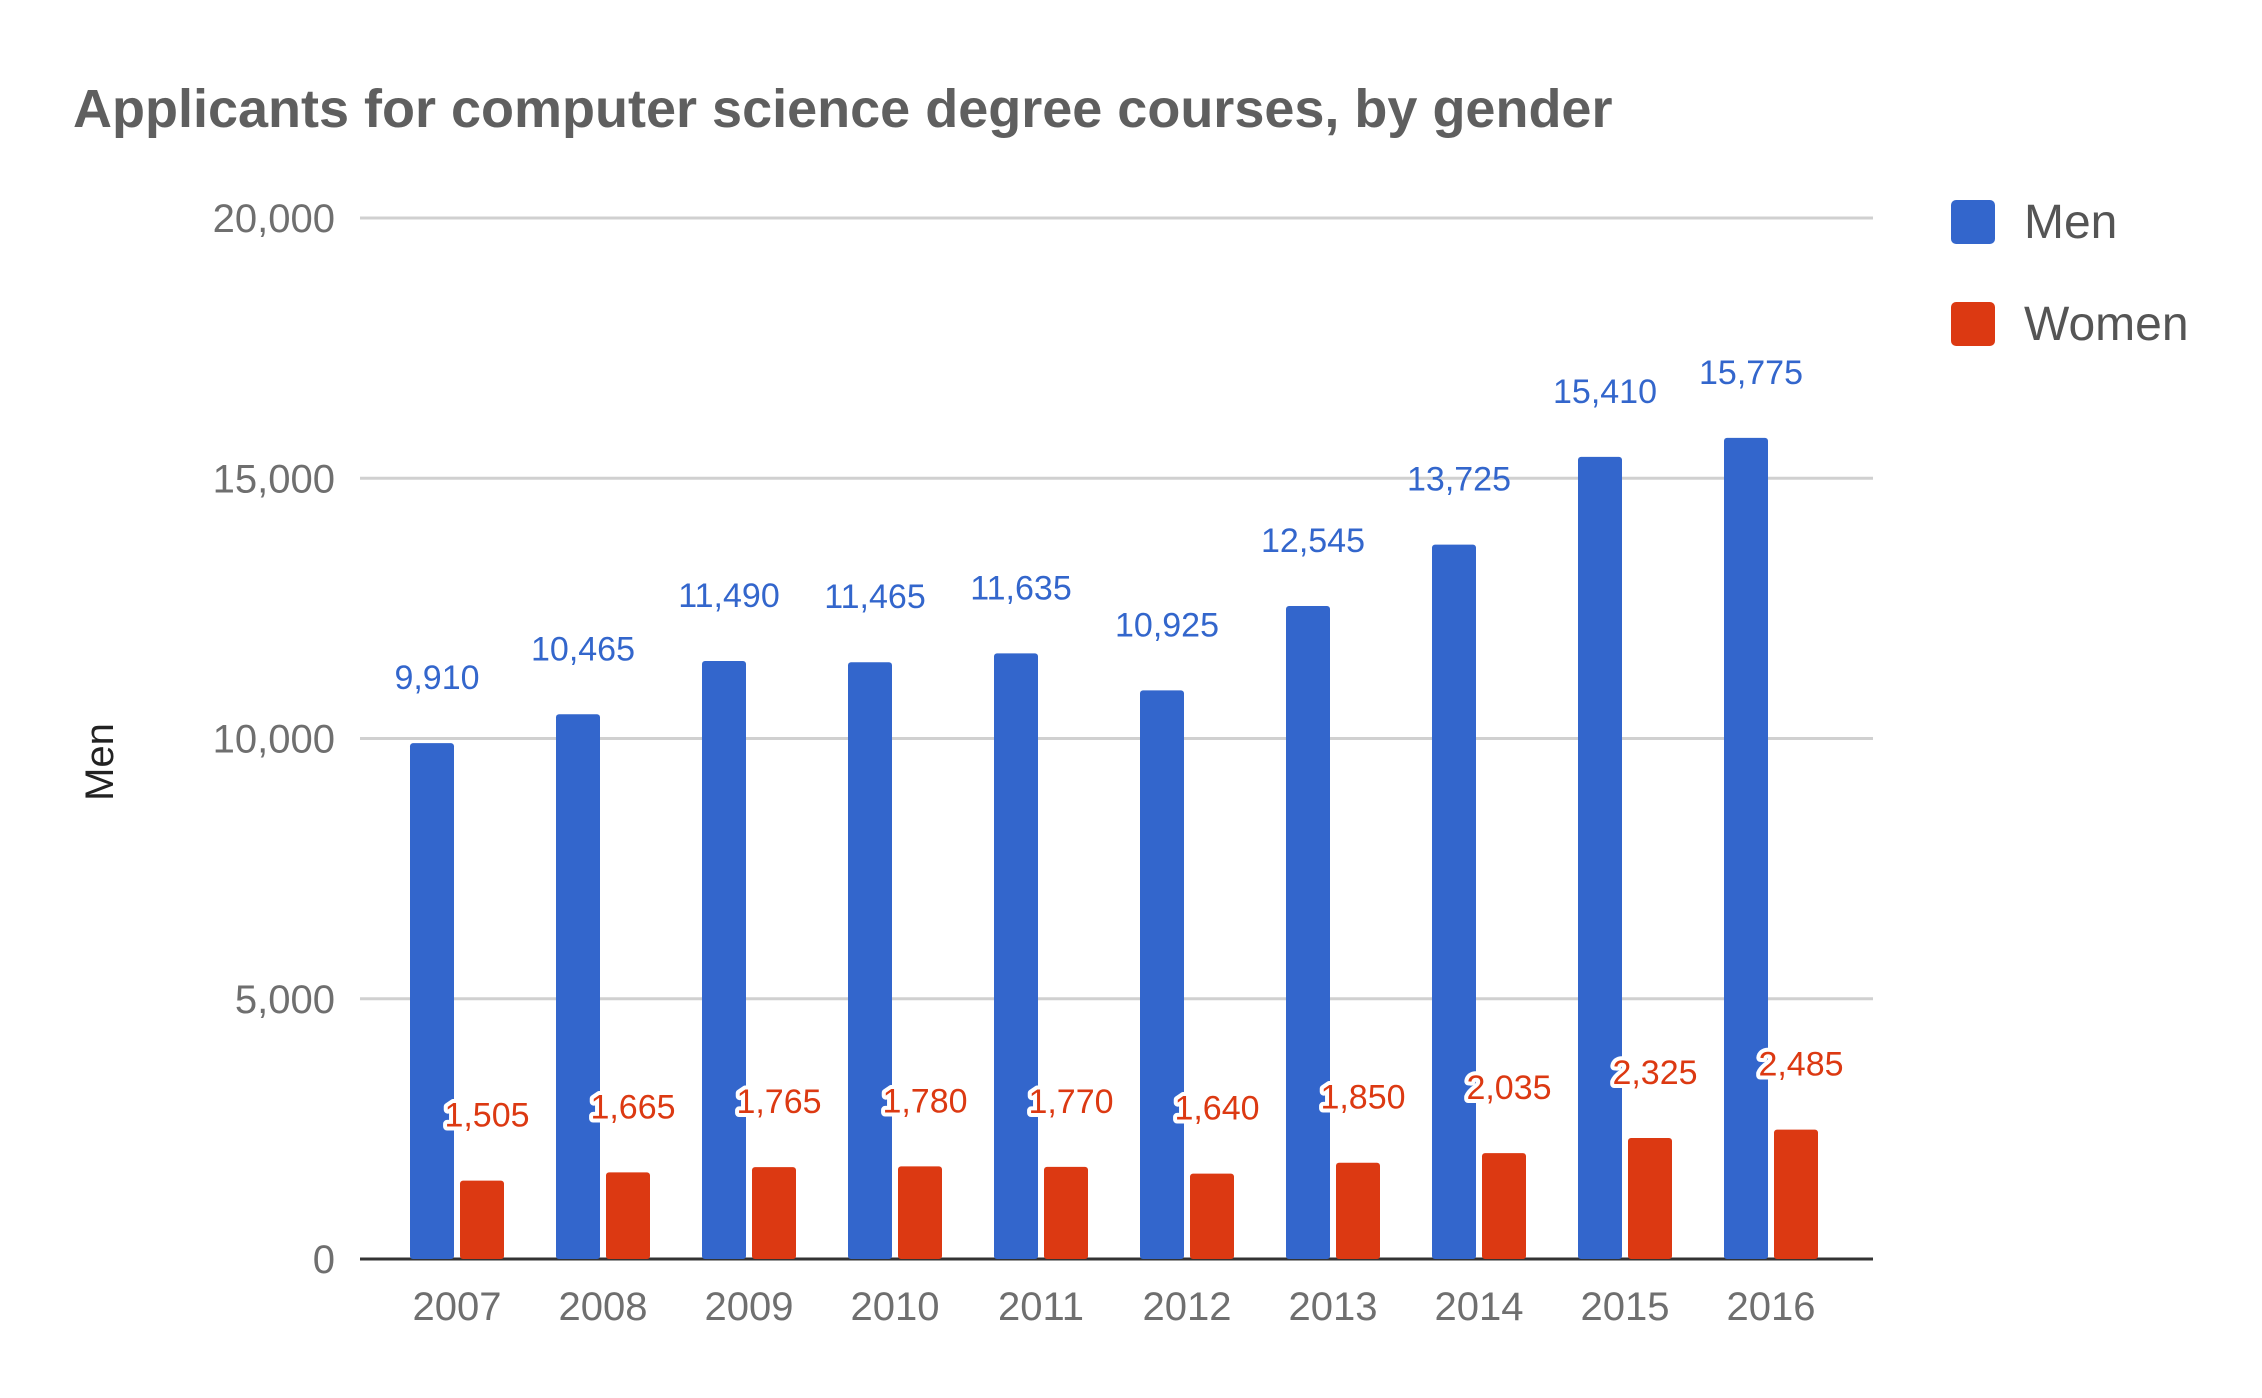 The height and width of the screenshot is (1398, 2262). Describe the element at coordinates (1650, 1198) in the screenshot. I see `bar-women-2015` at that location.